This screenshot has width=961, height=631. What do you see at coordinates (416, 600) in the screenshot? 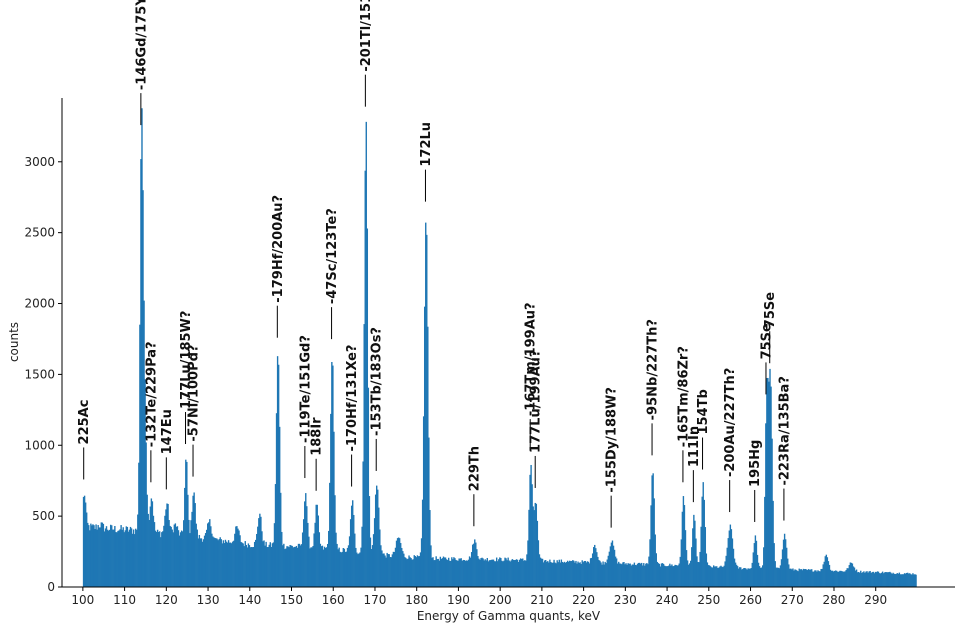
I see `x-tick-label: 180` at bounding box center [416, 600].